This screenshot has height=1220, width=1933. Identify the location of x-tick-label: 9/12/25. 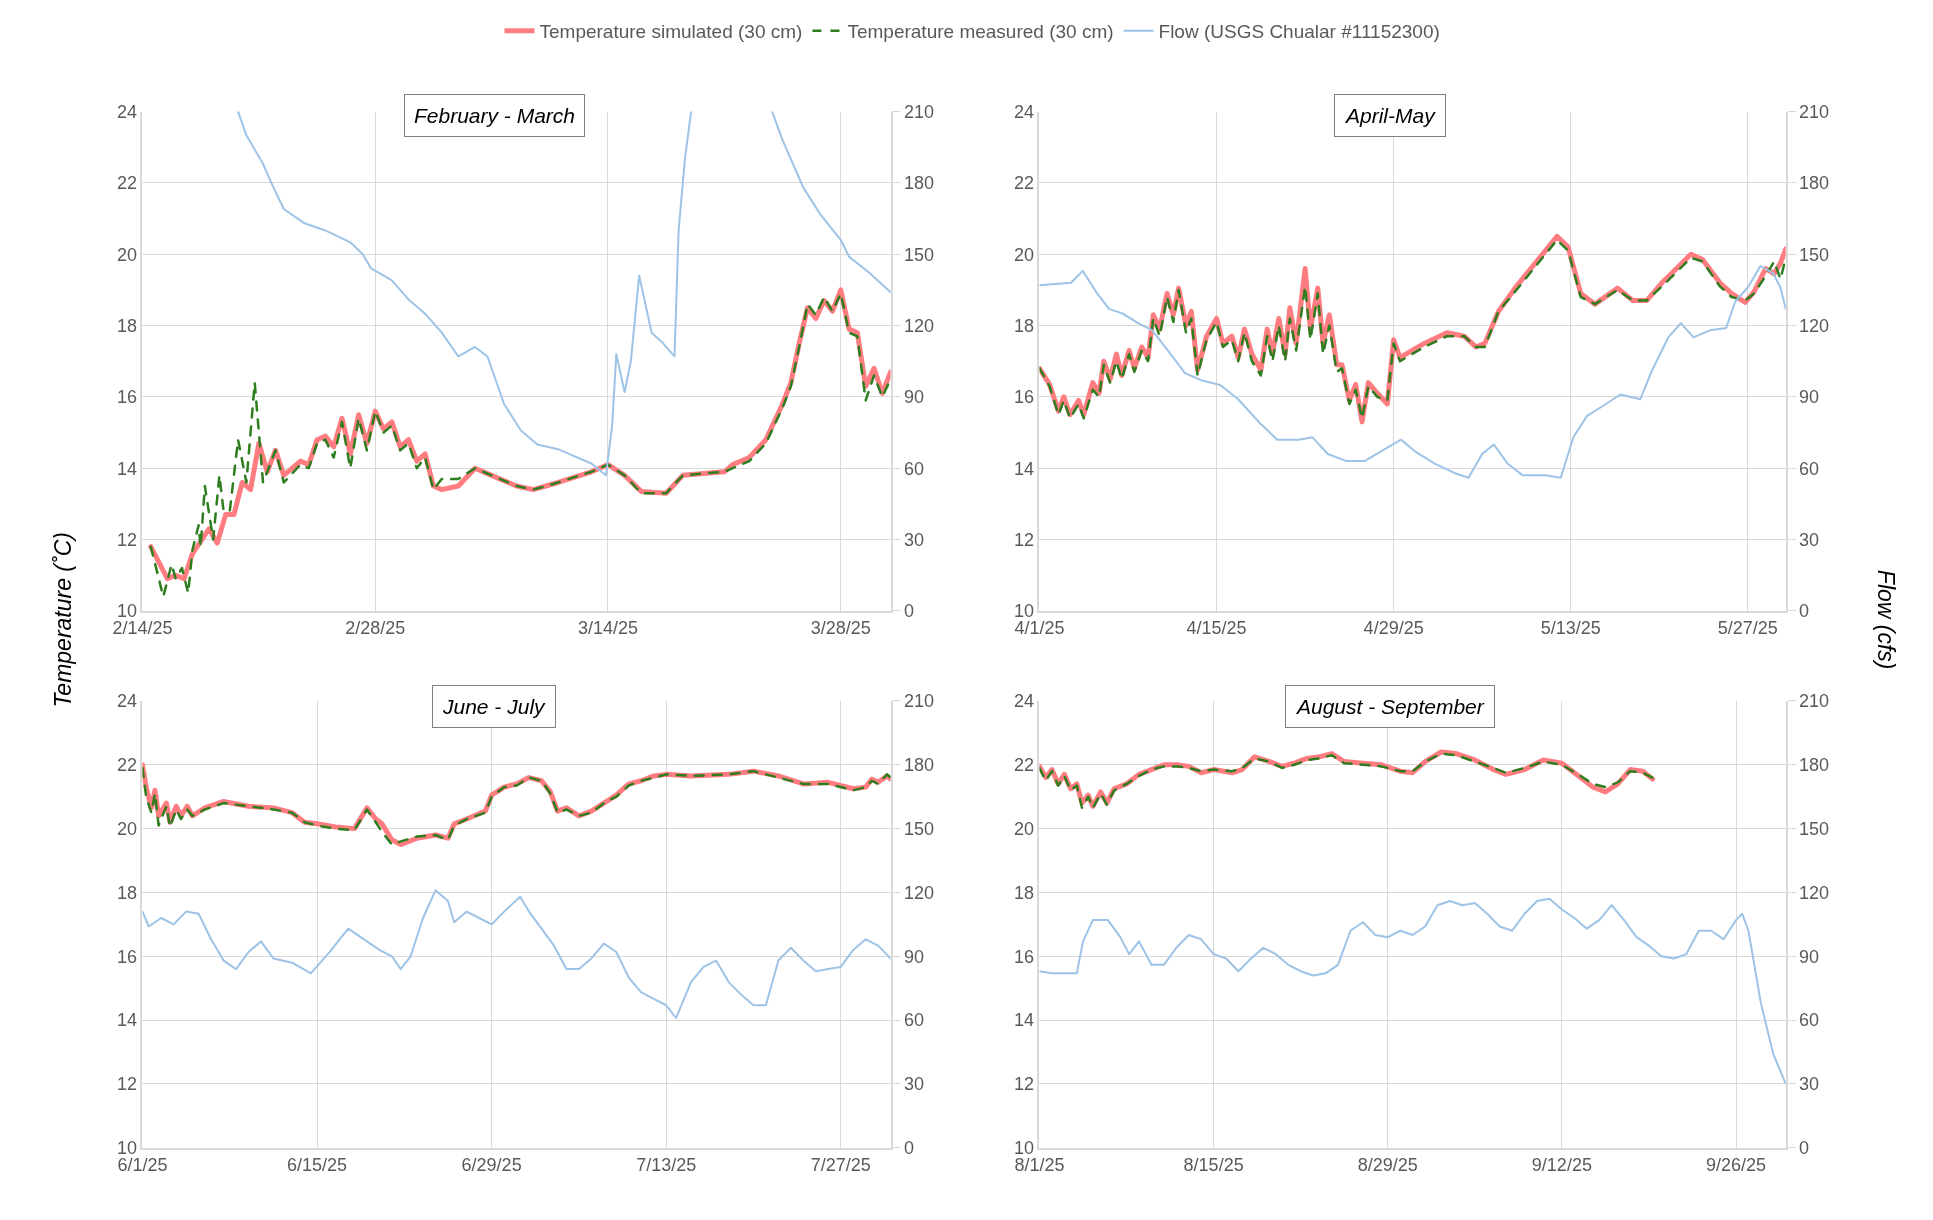
(1561, 1165).